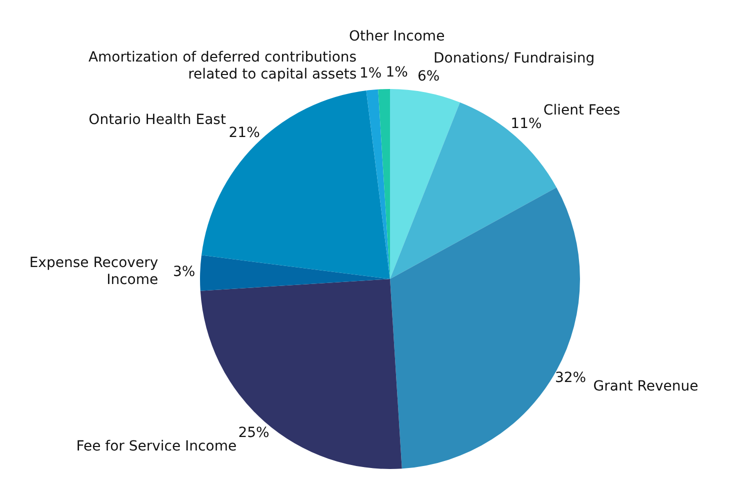 This screenshot has height=485, width=748. I want to click on data-label: 6%, so click(428, 76).